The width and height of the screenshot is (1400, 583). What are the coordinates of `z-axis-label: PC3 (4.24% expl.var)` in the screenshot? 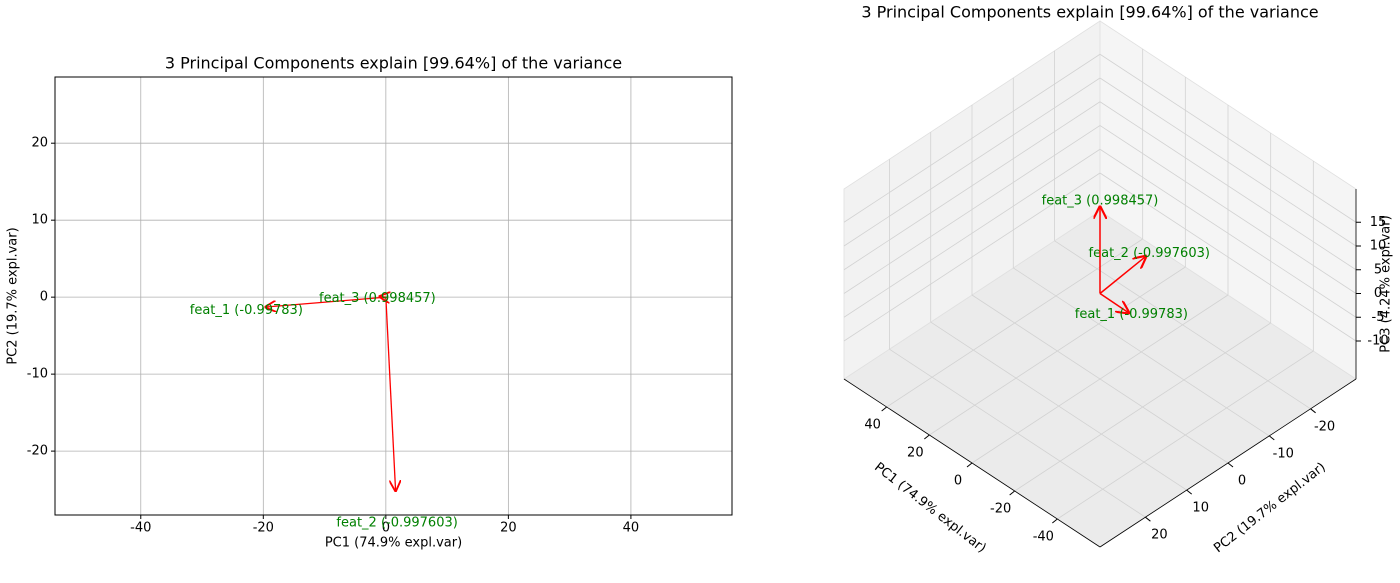 It's located at (1386, 283).